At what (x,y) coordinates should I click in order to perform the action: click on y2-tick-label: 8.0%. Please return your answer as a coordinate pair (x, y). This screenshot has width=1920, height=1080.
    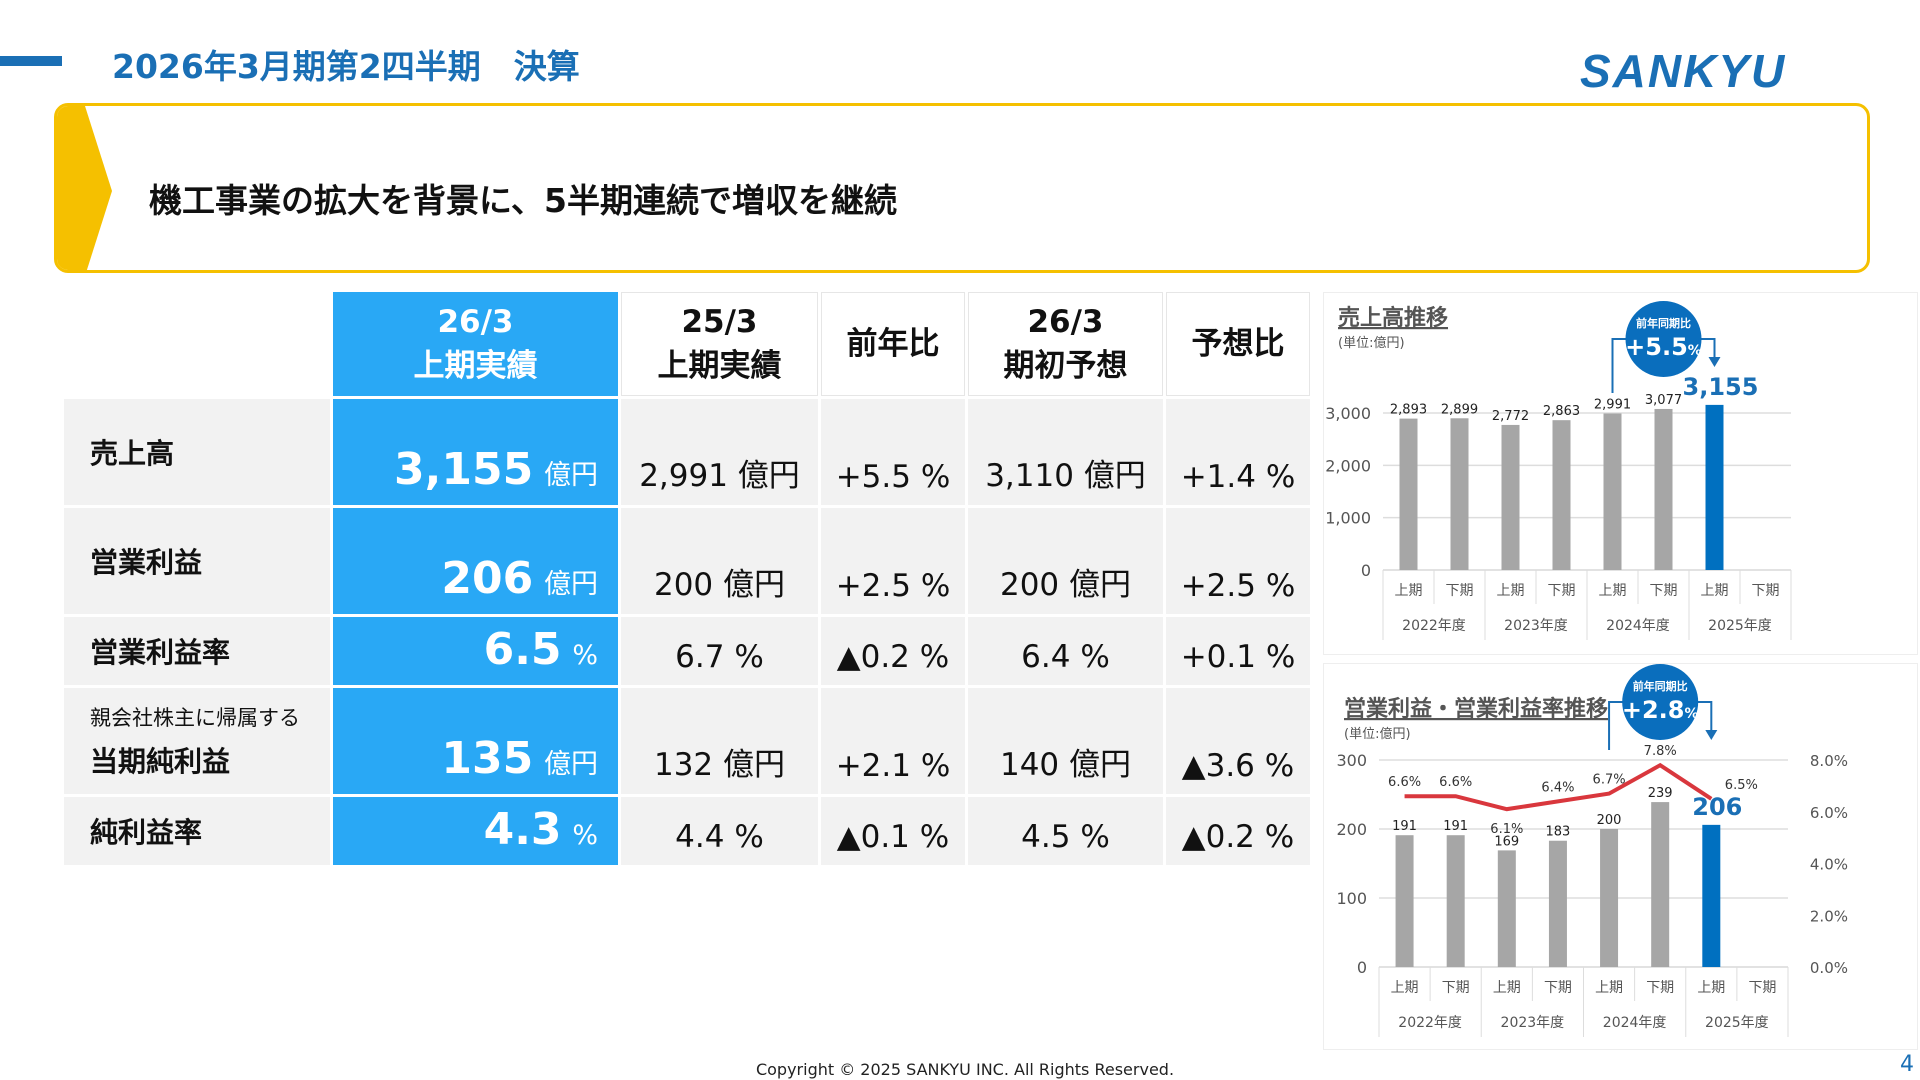
    Looking at the image, I should click on (1829, 761).